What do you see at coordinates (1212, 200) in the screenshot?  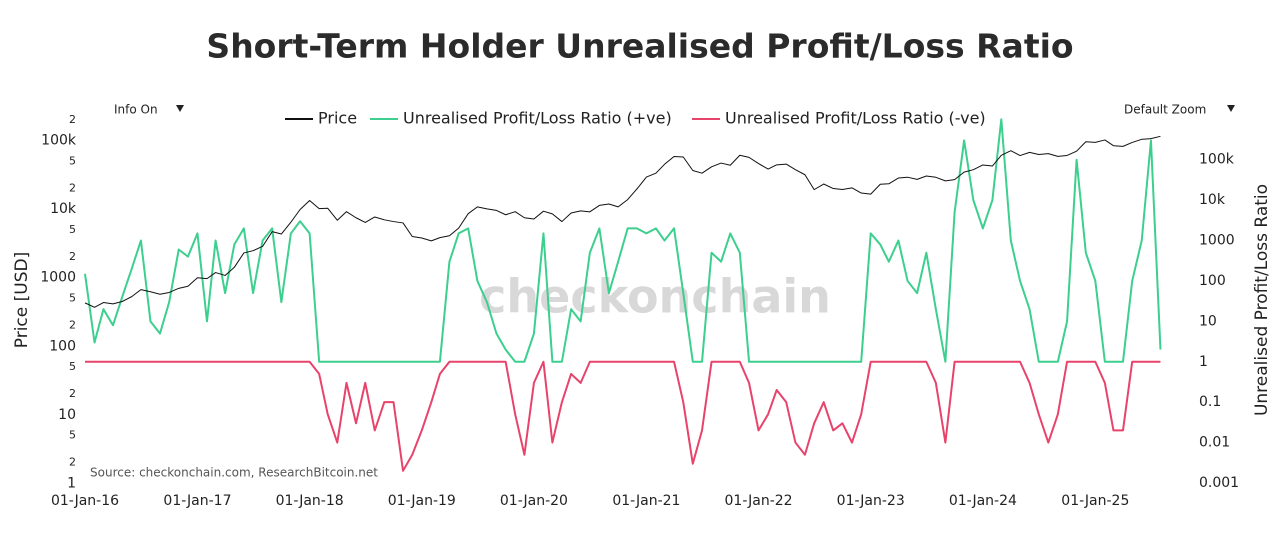 I see `y2-tick-label: 10k` at bounding box center [1212, 200].